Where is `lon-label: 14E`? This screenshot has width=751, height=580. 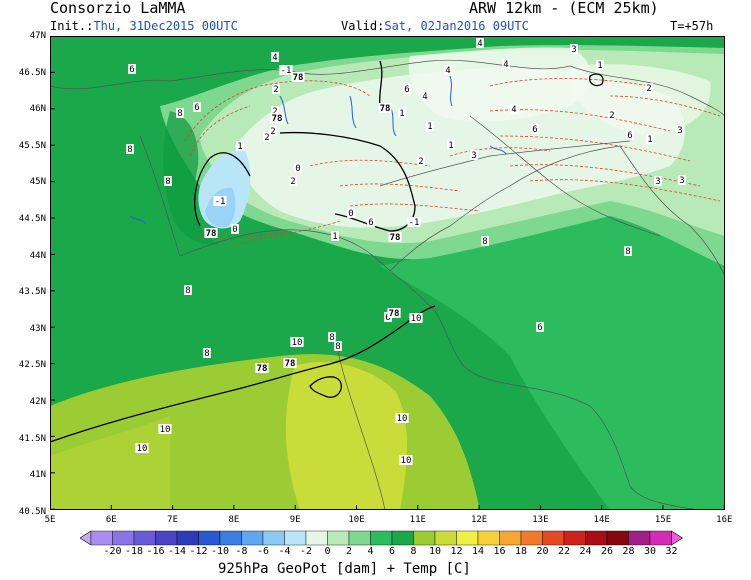
lon-label: 14E is located at coordinates (601, 520).